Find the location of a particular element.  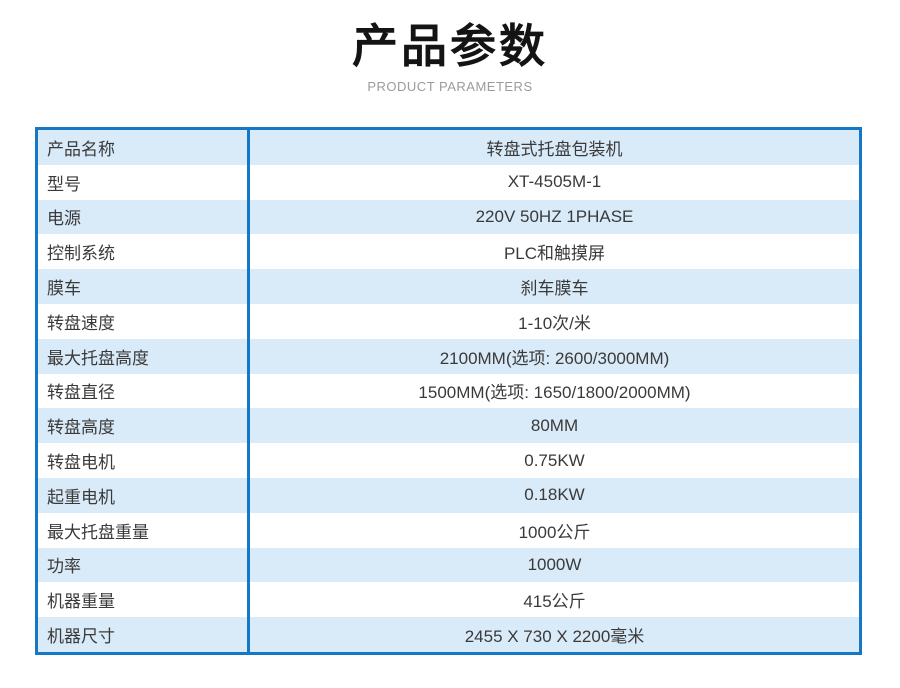

param-value: 1-10次/米 is located at coordinates (554, 323).